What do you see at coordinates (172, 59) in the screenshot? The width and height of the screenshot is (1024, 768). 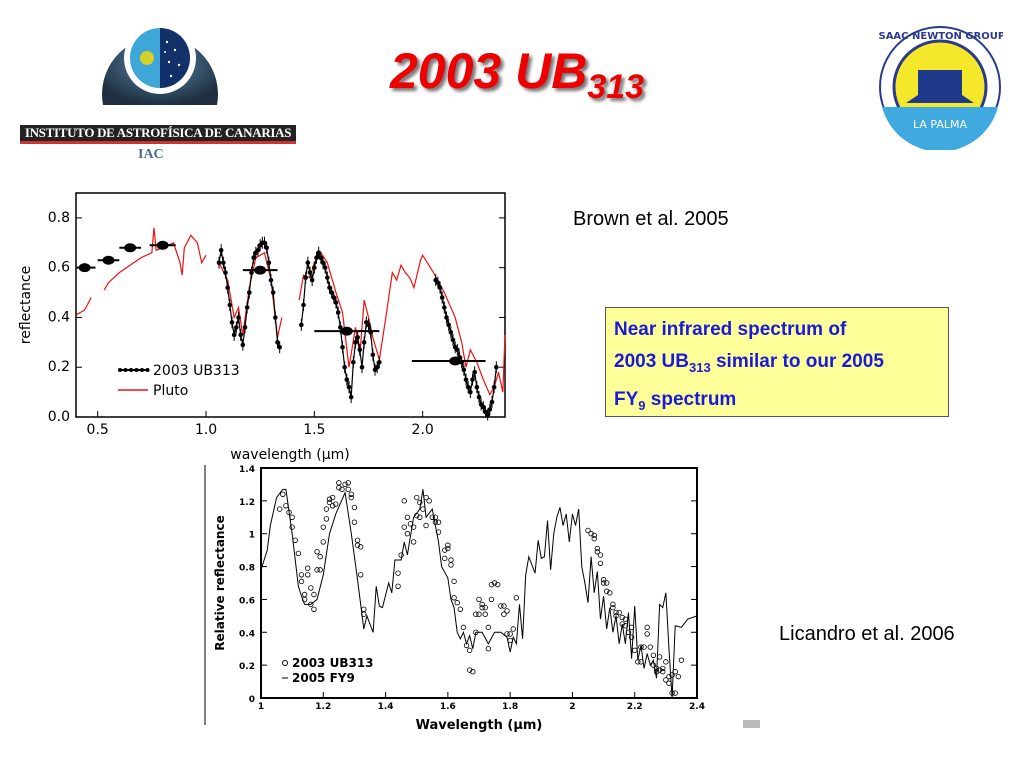 I see `stars-icon` at bounding box center [172, 59].